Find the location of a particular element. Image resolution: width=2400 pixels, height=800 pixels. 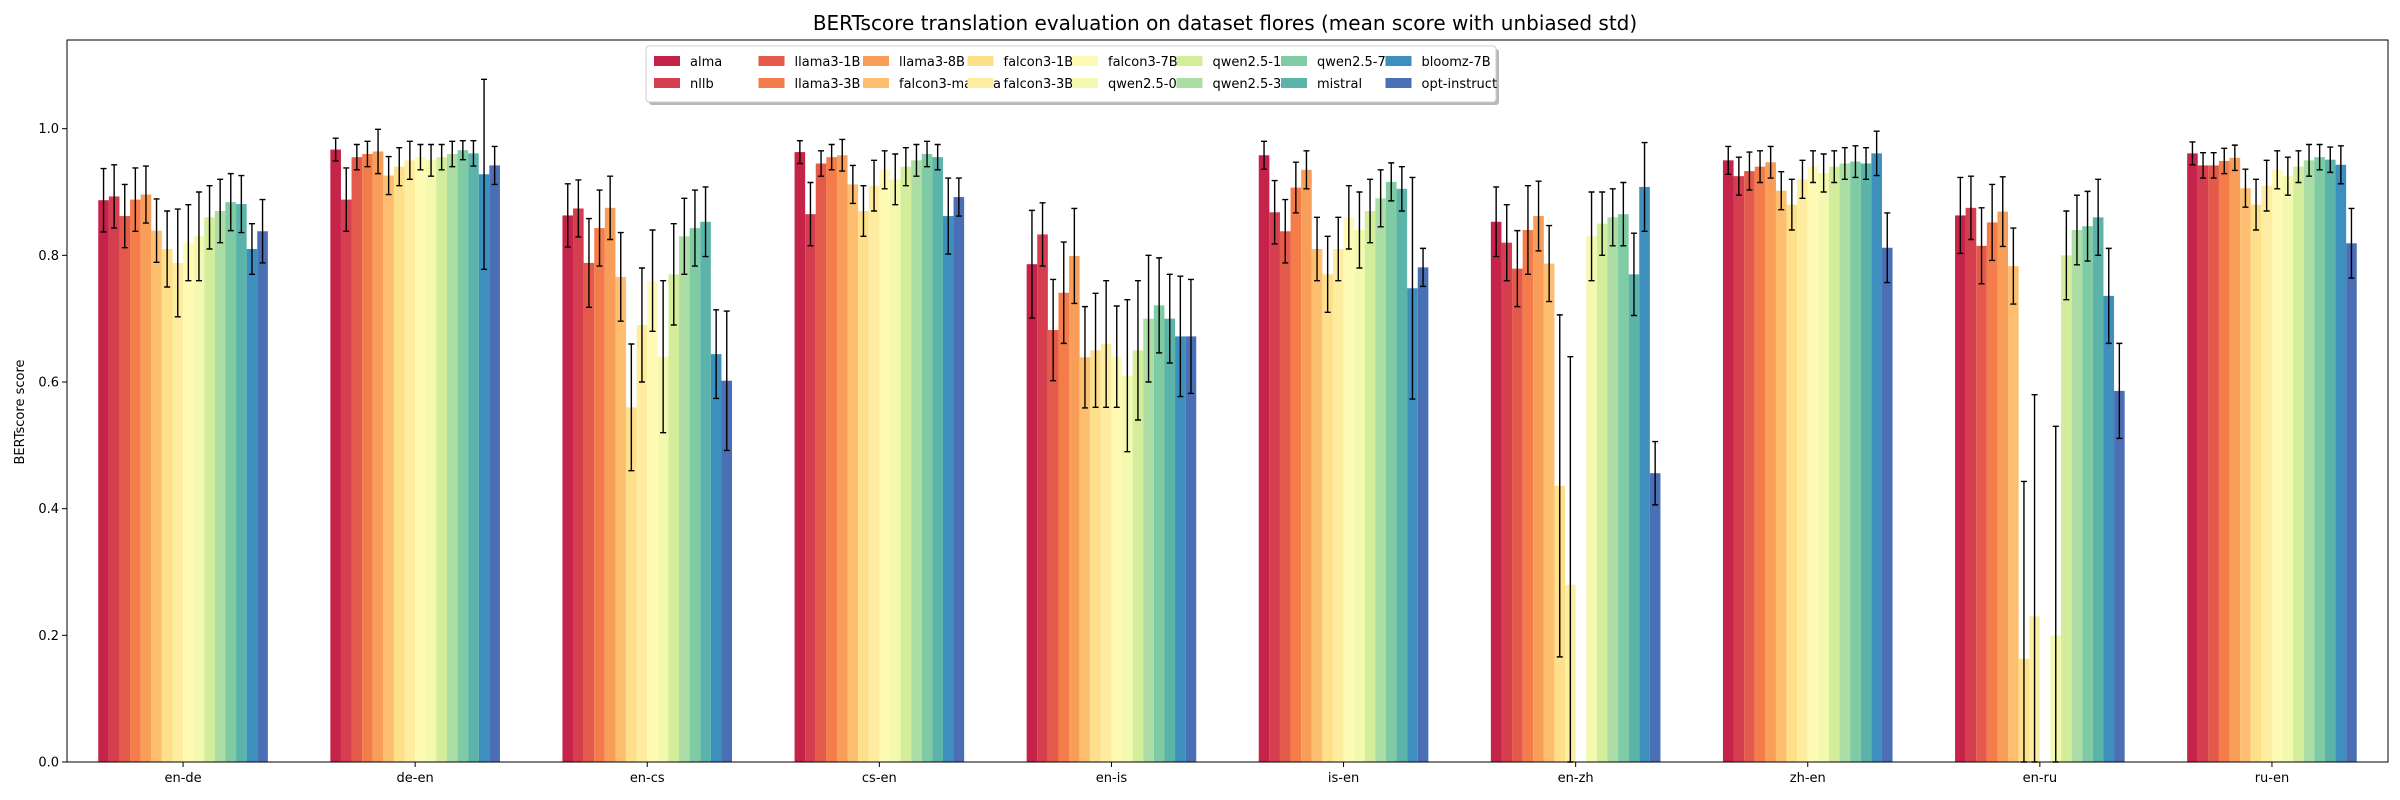

error-bar-llama3-3B-en-zh is located at coordinates (1527, 230).